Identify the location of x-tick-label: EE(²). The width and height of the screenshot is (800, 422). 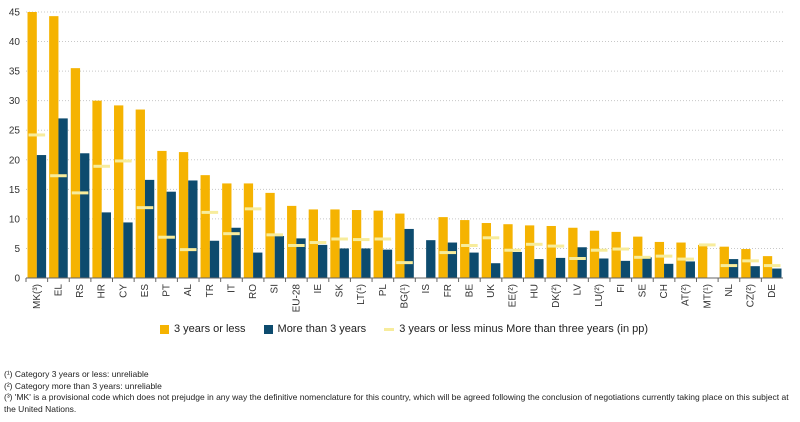
(513, 295).